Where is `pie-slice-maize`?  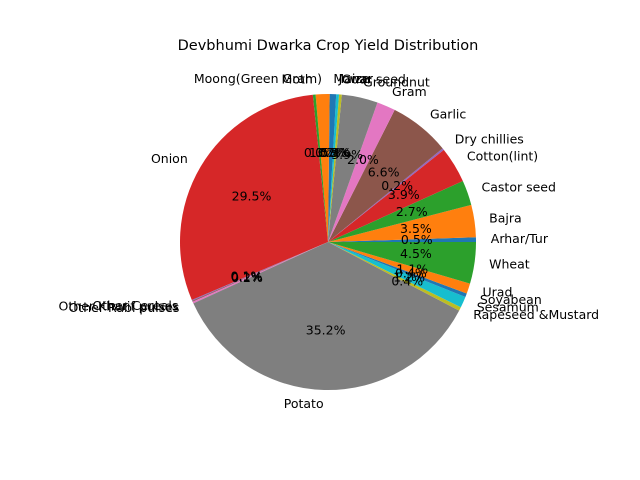
pie-slice-maize is located at coordinates (332, 168).